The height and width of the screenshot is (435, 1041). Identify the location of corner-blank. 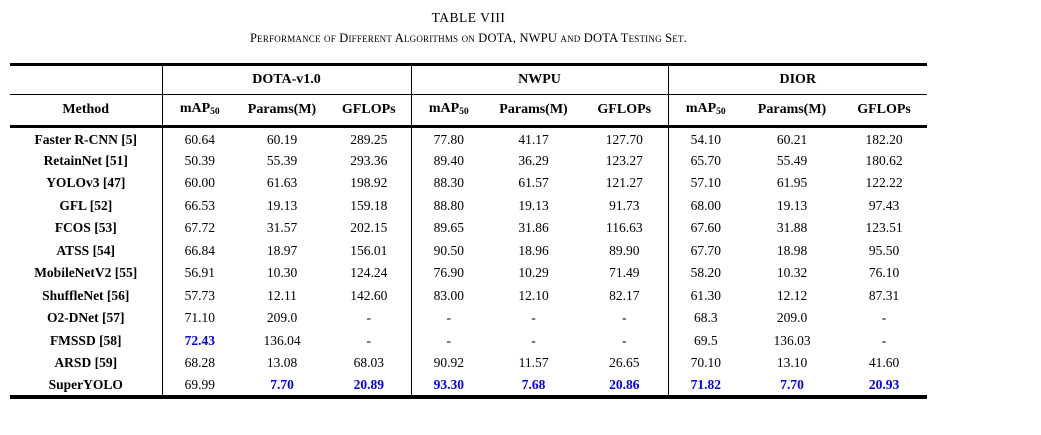
(86, 79).